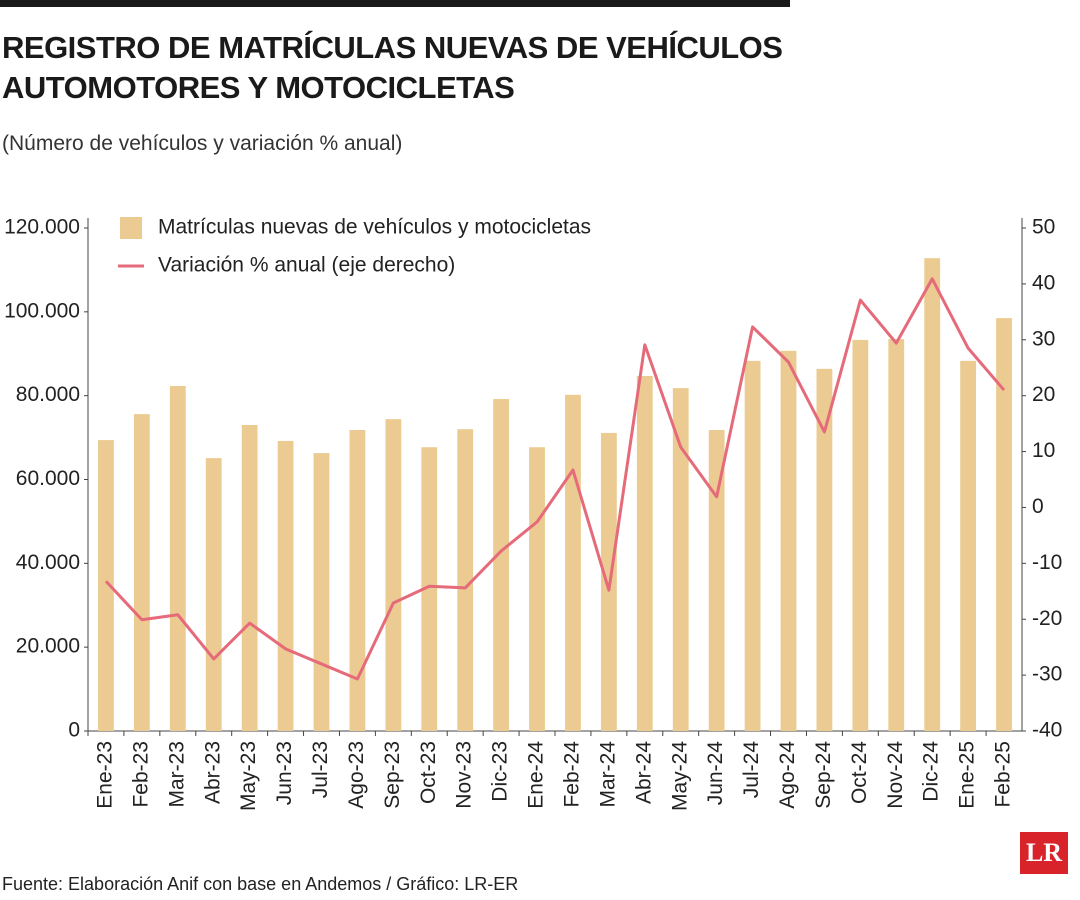  What do you see at coordinates (248, 776) in the screenshot?
I see `x-tick-label: May-23` at bounding box center [248, 776].